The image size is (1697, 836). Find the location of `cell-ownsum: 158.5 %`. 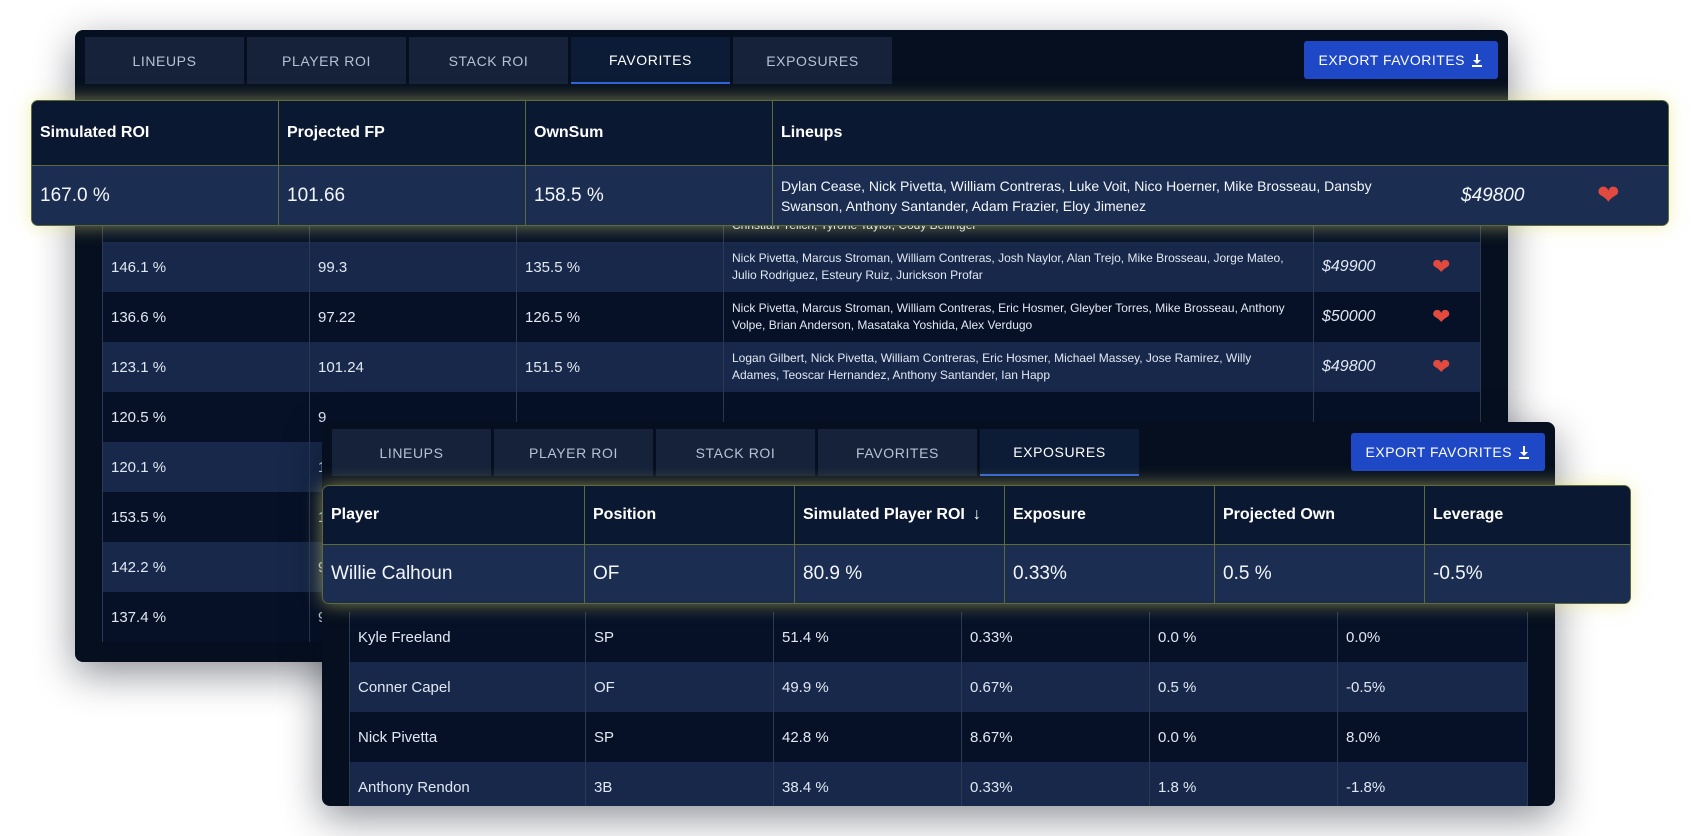

cell-ownsum: 158.5 % is located at coordinates (649, 195).